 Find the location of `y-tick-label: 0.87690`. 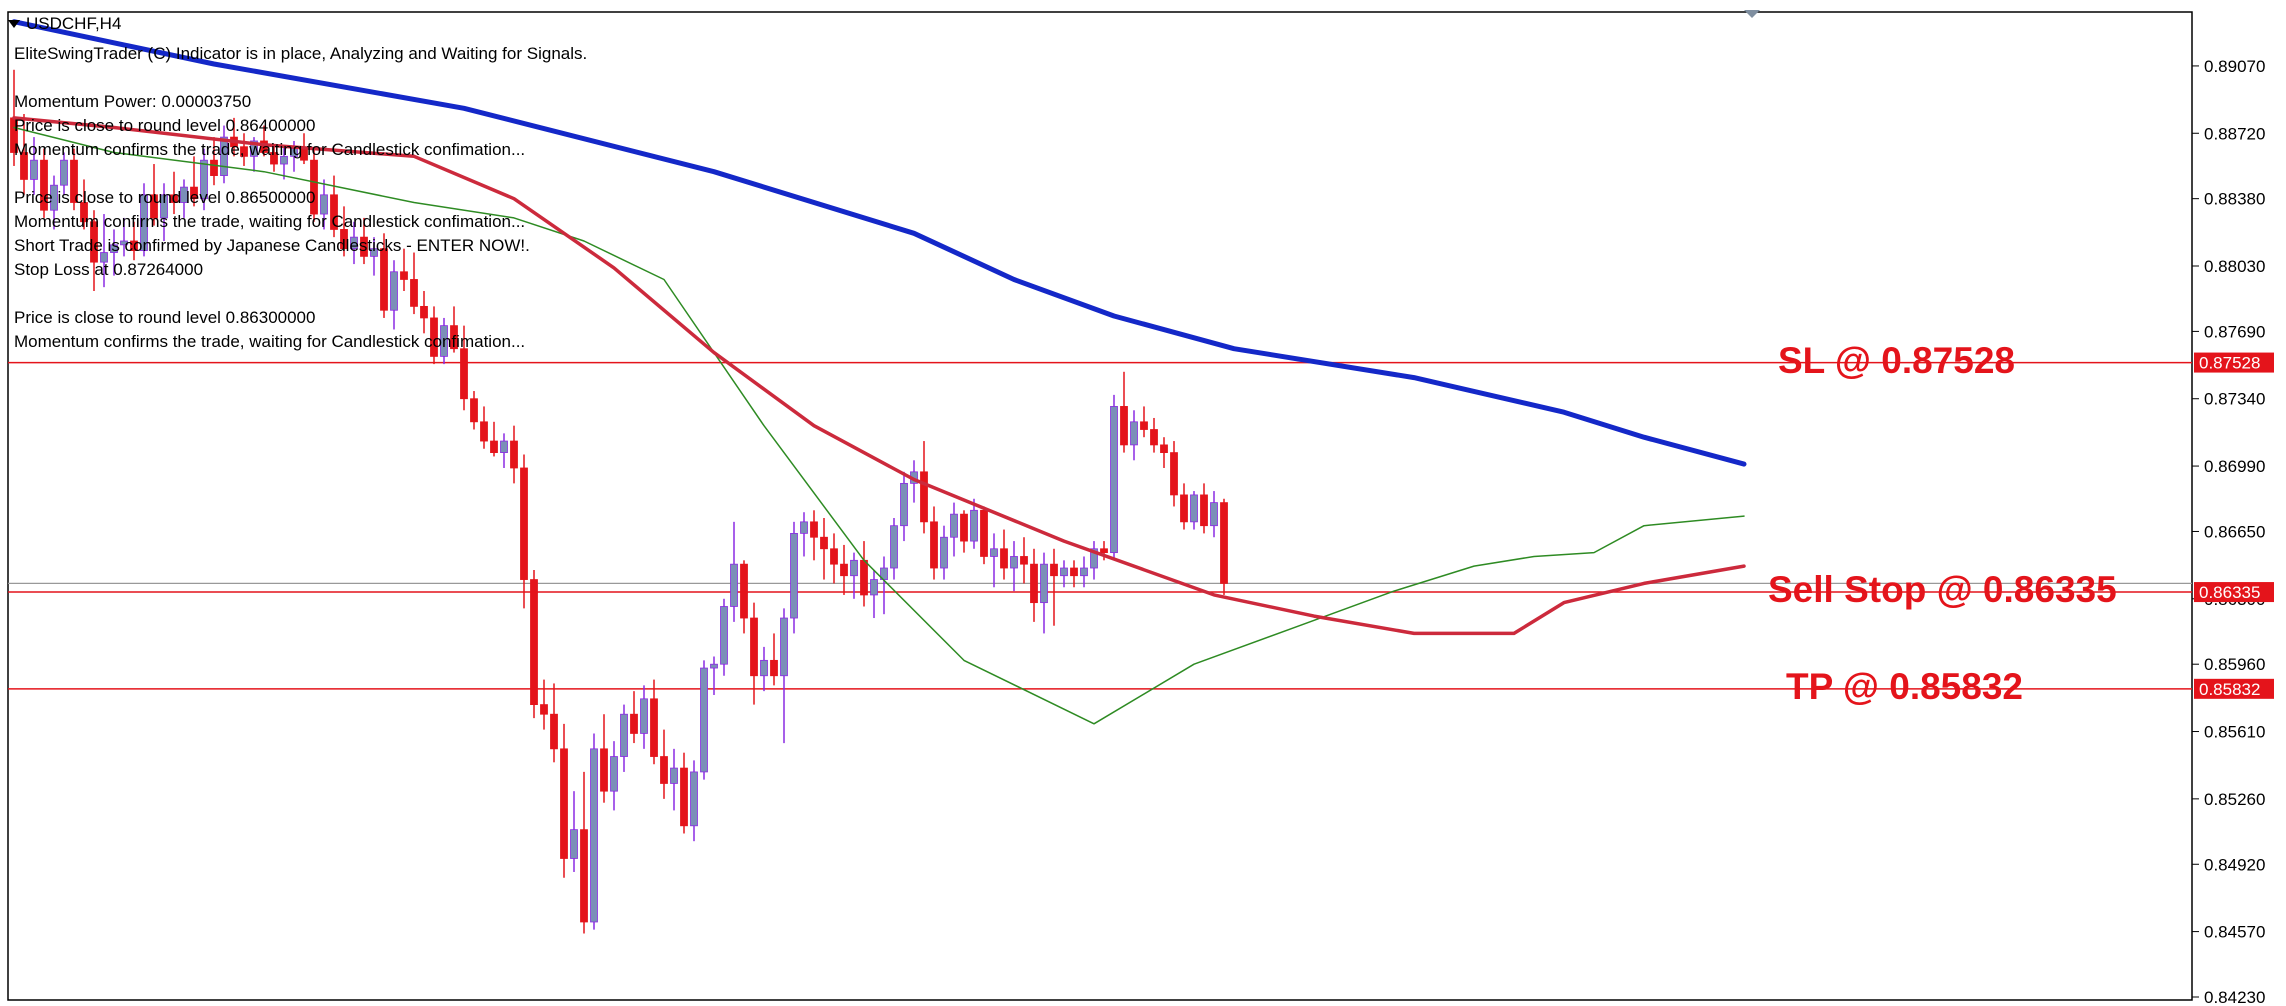

y-tick-label: 0.87690 is located at coordinates (2234, 331).